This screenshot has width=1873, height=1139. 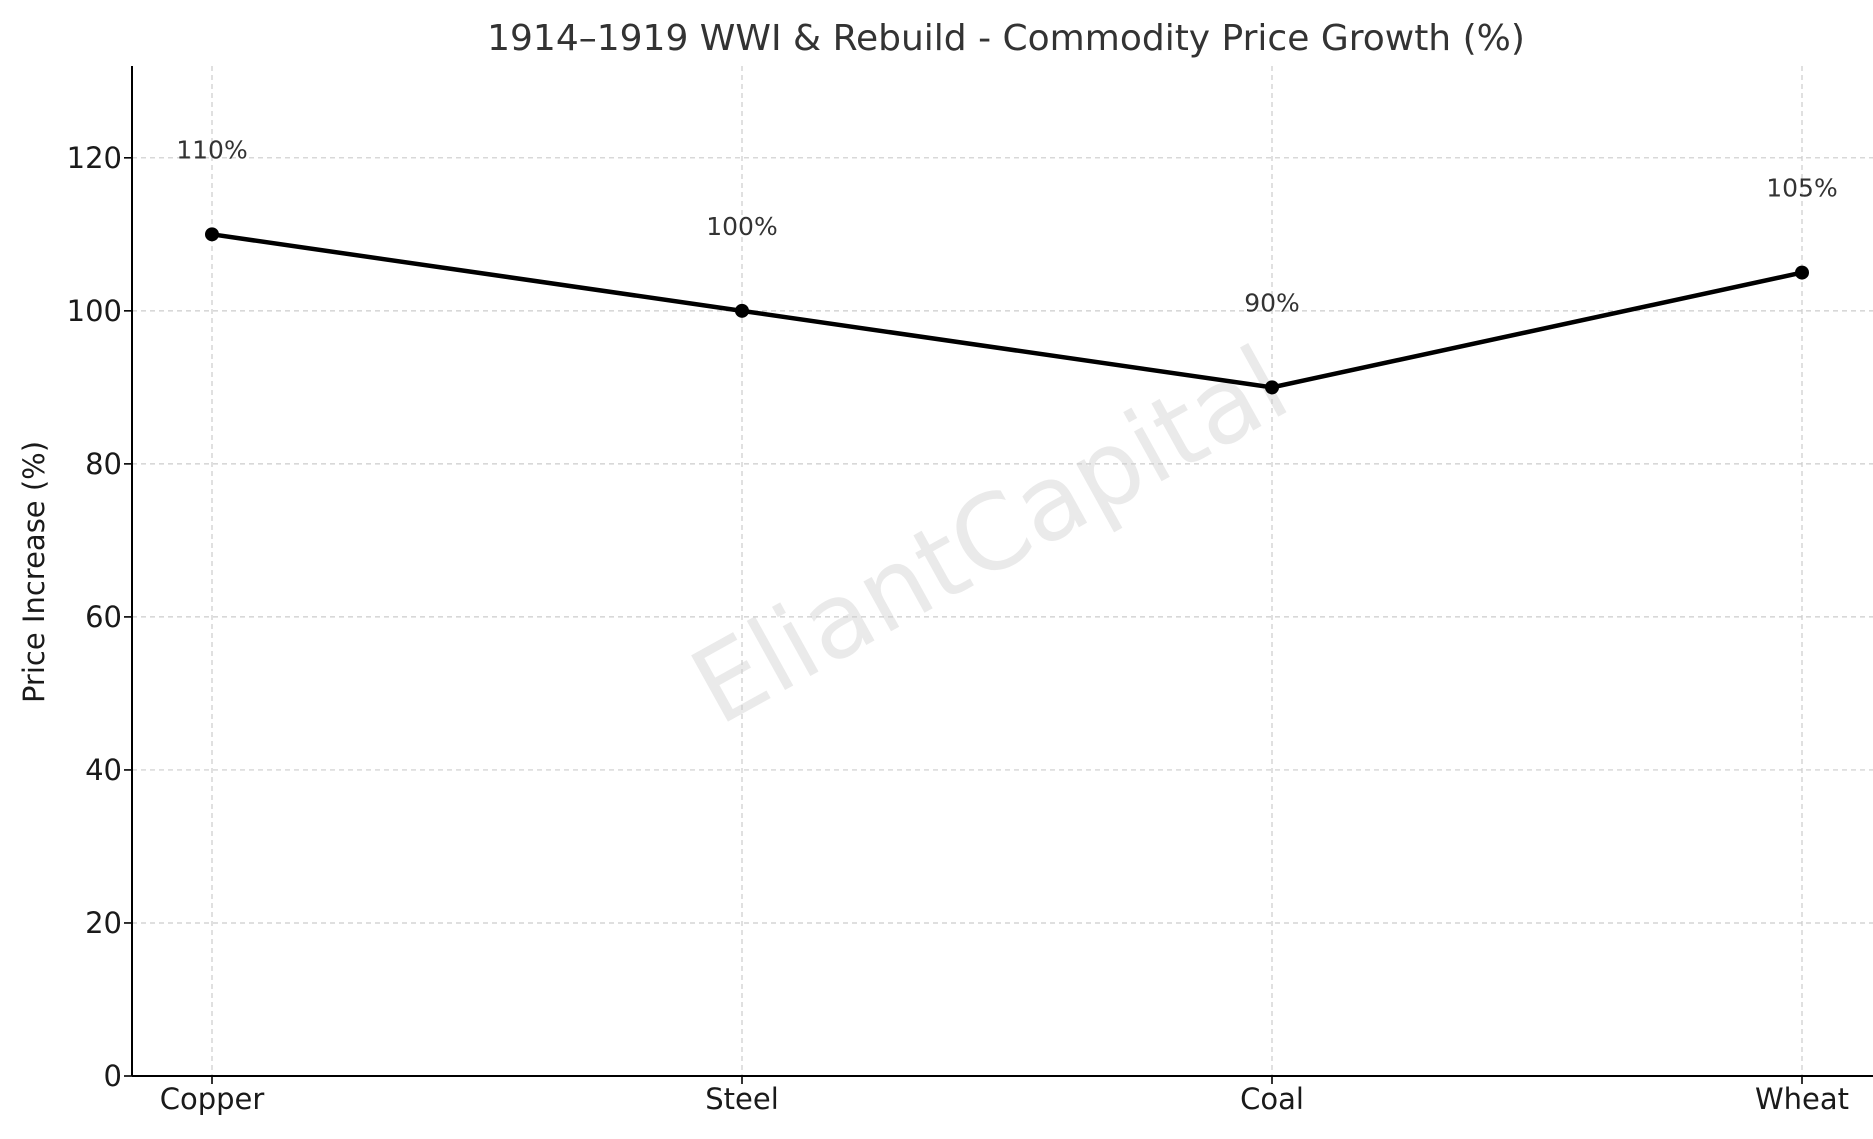 What do you see at coordinates (741, 226) in the screenshot?
I see `data-label: 100%` at bounding box center [741, 226].